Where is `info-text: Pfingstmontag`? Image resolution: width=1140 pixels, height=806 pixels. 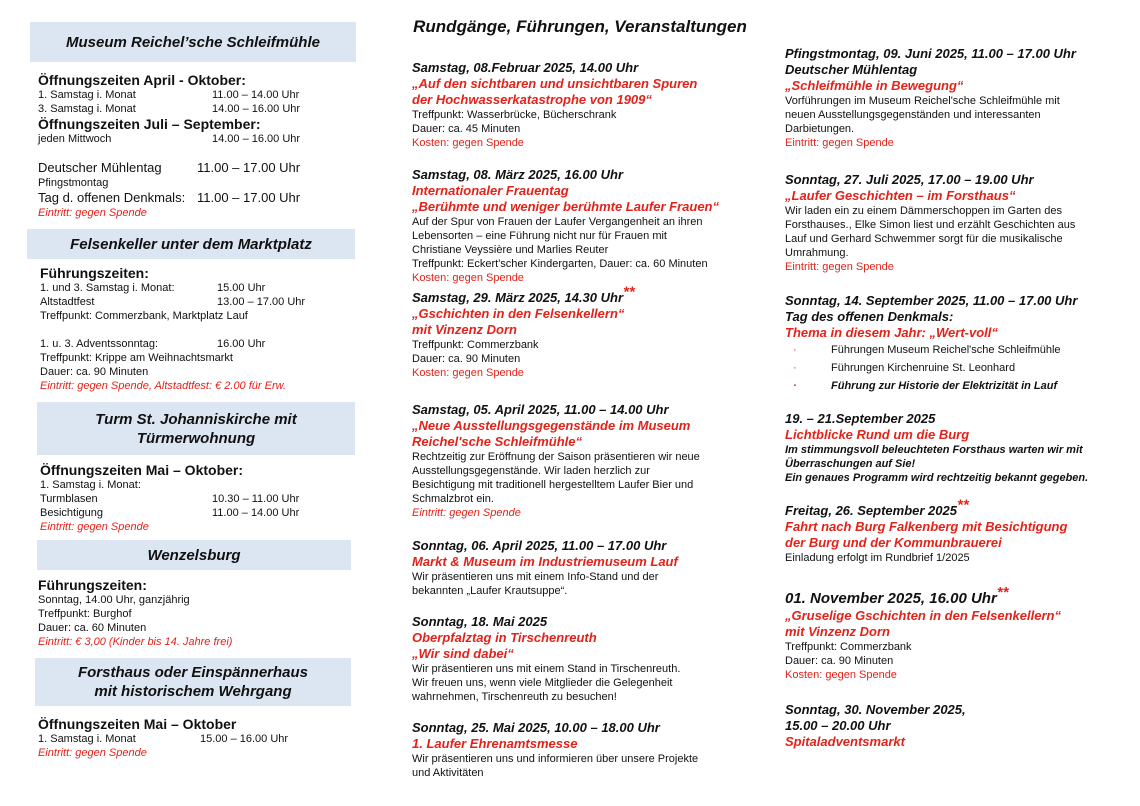 info-text: Pfingstmontag is located at coordinates (73, 183).